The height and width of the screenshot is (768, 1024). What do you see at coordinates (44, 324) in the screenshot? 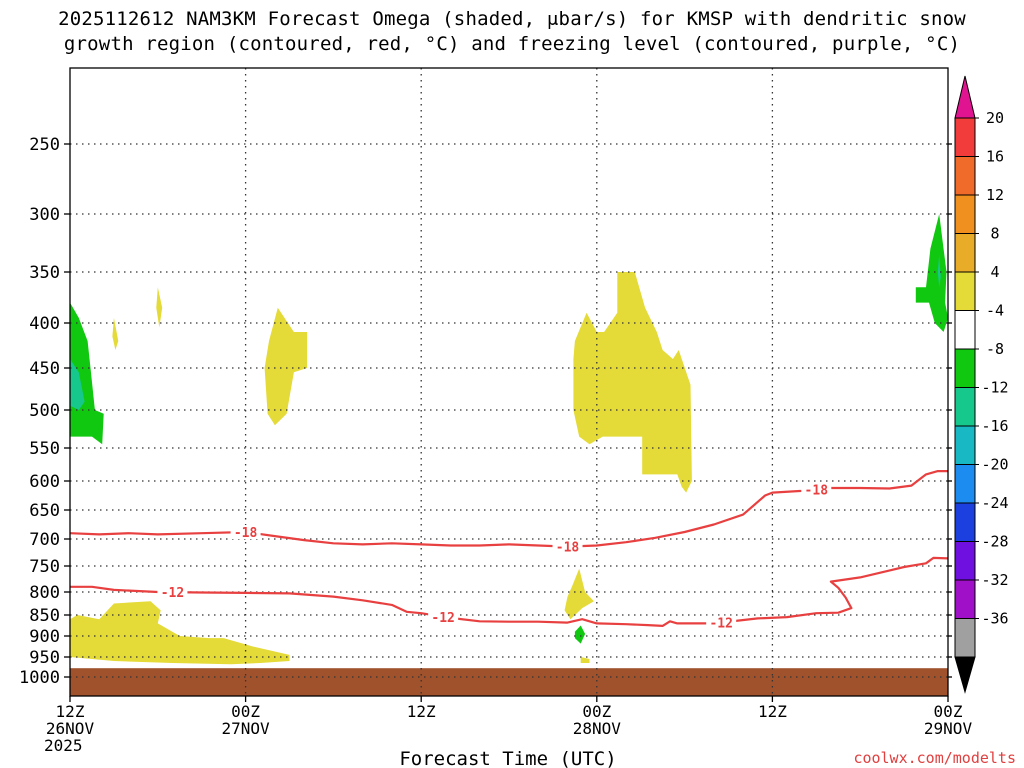
I see `y-tick-label-400: 400` at bounding box center [44, 324].